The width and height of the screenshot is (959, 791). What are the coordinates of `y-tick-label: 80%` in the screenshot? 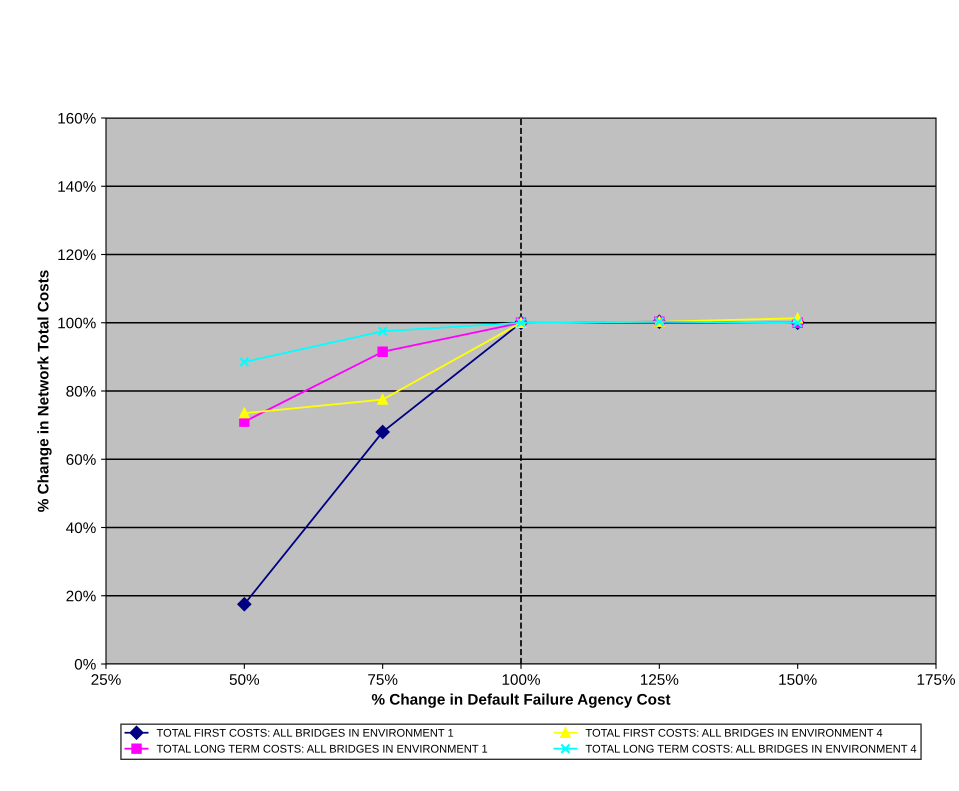 It's located at (81, 391).